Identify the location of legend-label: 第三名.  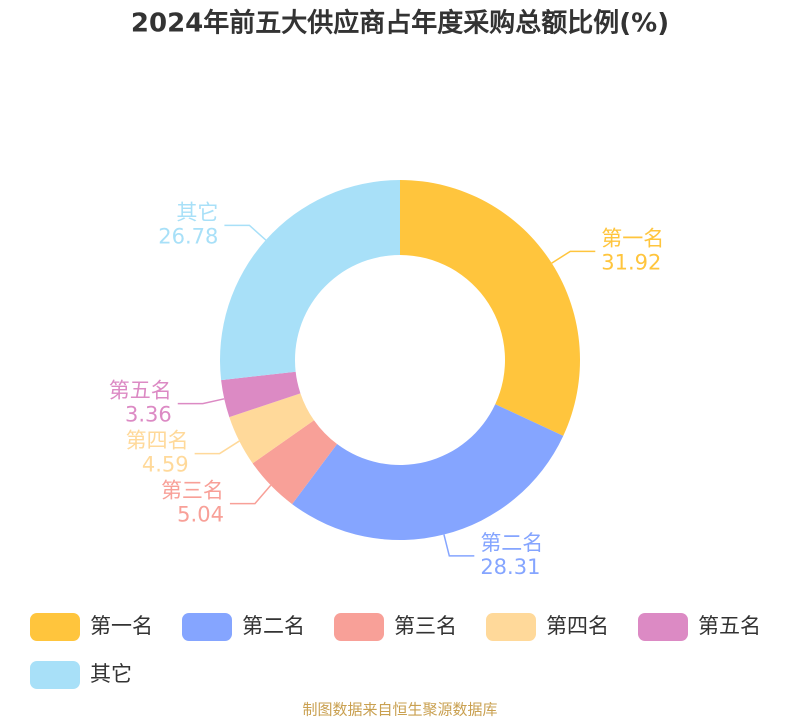
(425, 626).